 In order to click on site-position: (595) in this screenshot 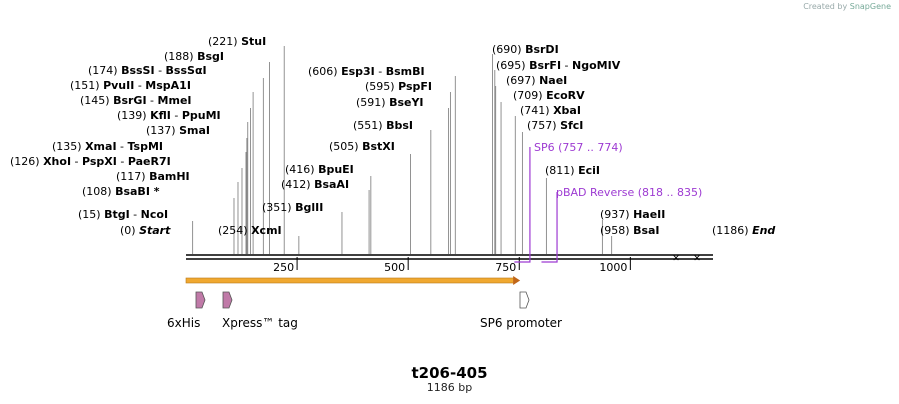, I will do `click(381, 86)`.